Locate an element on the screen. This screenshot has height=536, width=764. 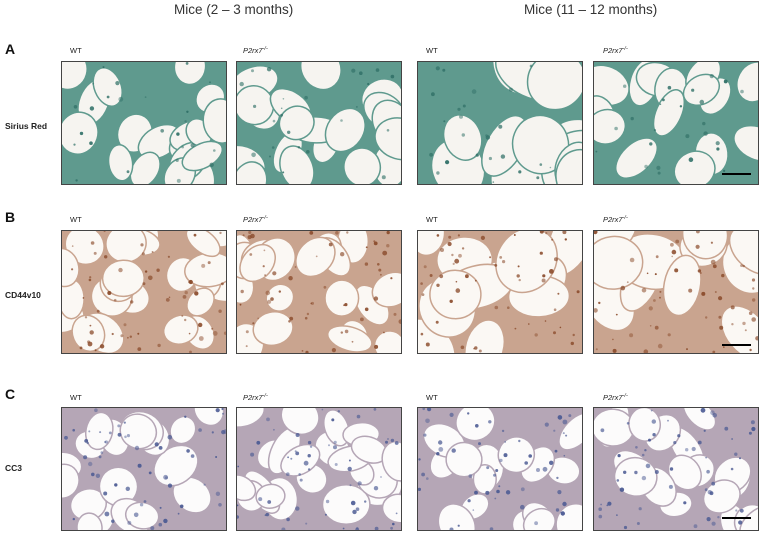
micrograph-b-young-p2rx7 is located at coordinates (319, 292).